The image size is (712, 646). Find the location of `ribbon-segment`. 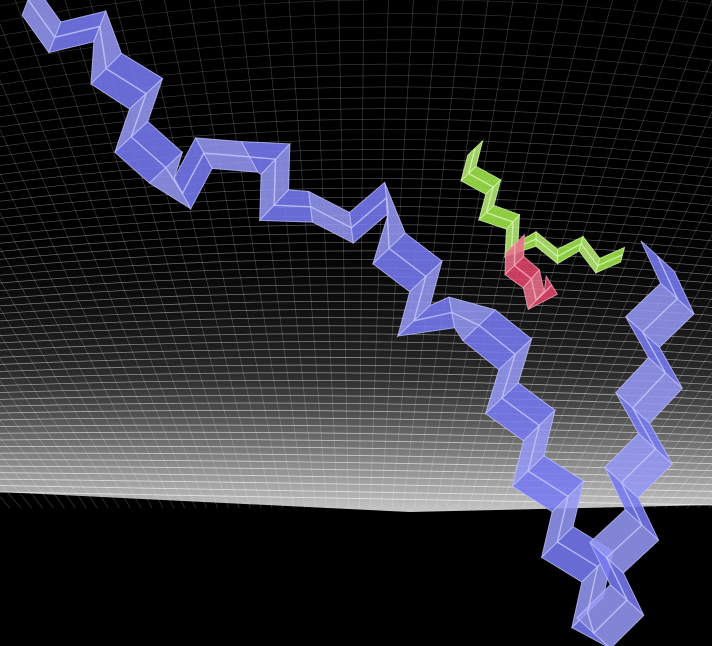

ribbon-segment is located at coordinates (543, 292).